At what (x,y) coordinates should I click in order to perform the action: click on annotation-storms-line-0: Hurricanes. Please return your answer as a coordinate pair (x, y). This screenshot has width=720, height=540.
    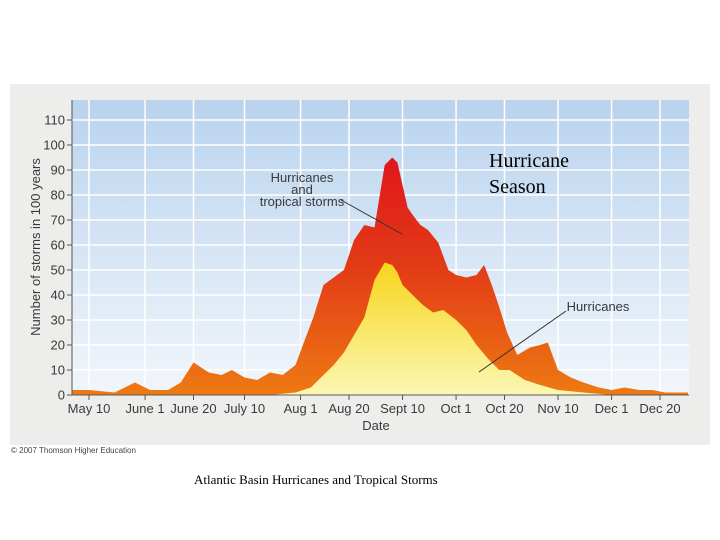
    Looking at the image, I should click on (302, 177).